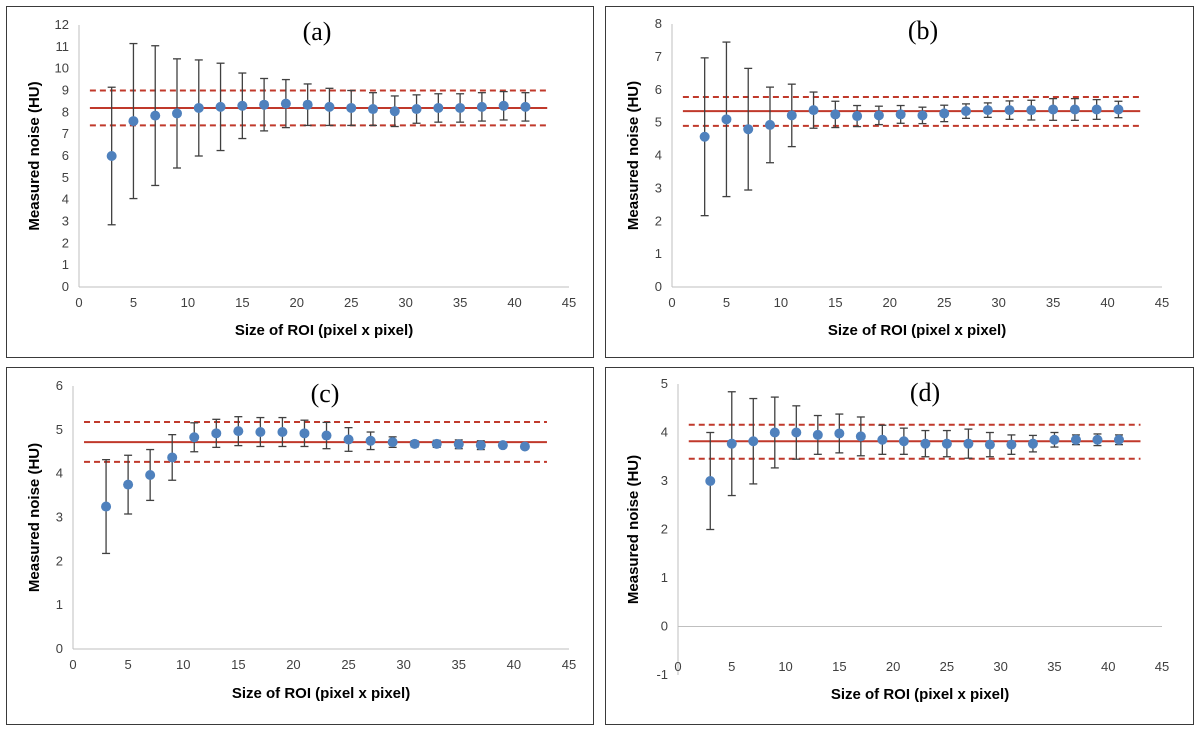 The image size is (1200, 731). I want to click on y-tick-label-b: 7, so click(658, 56).